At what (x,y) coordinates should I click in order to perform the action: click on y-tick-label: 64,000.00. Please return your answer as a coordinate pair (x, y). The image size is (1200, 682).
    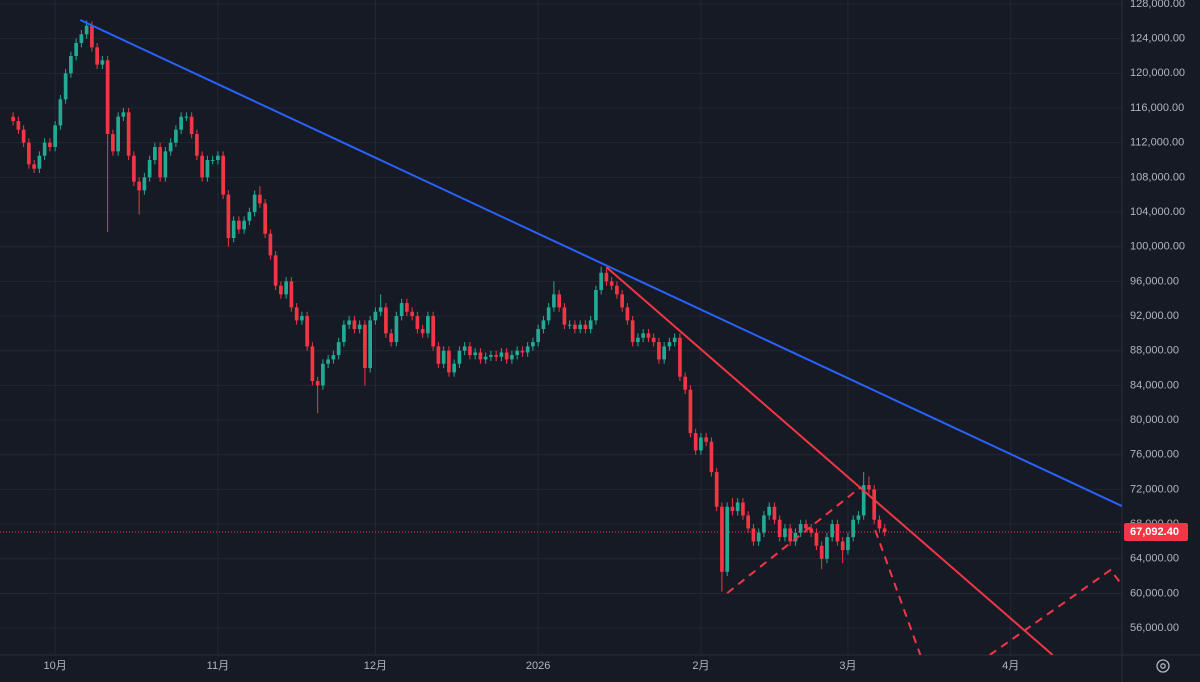
    Looking at the image, I should click on (1154, 559).